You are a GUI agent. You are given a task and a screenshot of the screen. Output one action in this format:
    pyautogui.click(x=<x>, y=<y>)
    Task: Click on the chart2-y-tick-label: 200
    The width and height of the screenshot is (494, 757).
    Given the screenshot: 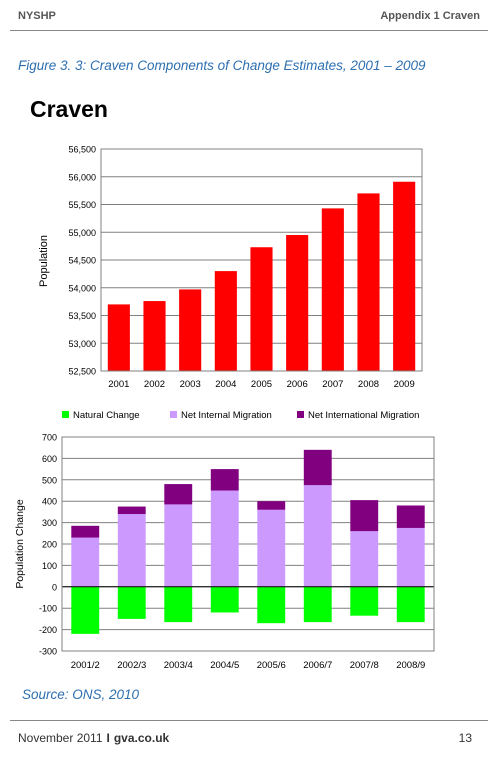 What is the action you would take?
    pyautogui.click(x=49, y=545)
    